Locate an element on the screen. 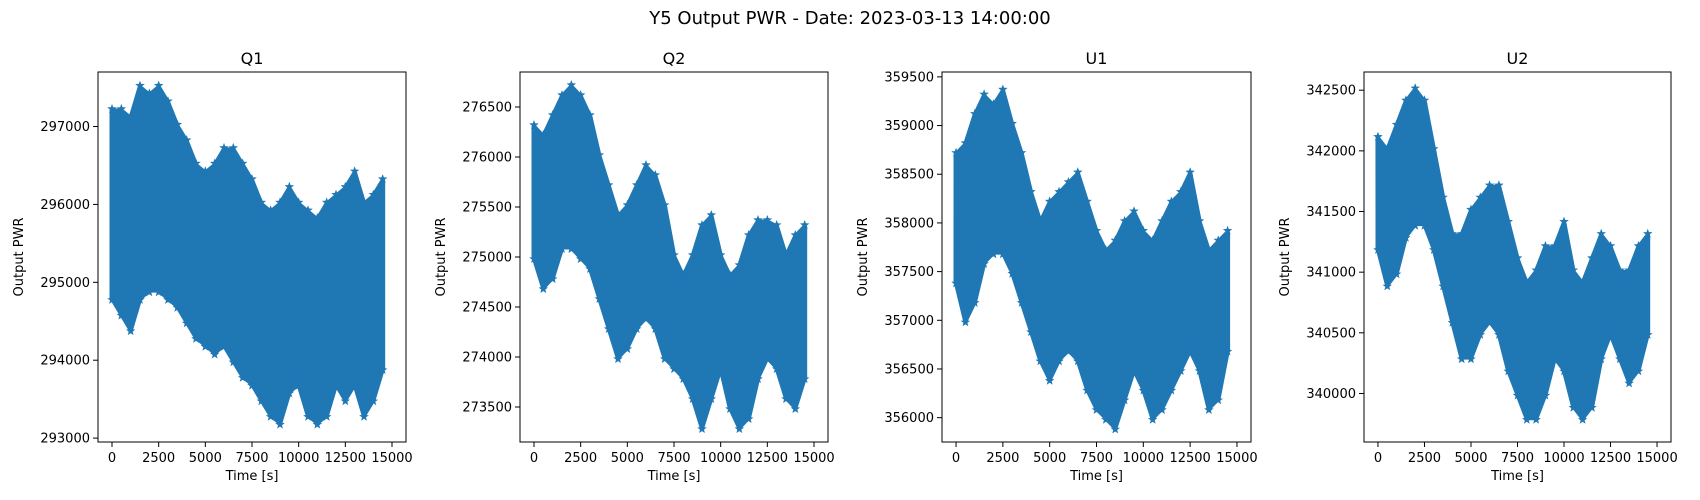 The height and width of the screenshot is (500, 1700). x-axis-label: Time [s] is located at coordinates (674, 476).